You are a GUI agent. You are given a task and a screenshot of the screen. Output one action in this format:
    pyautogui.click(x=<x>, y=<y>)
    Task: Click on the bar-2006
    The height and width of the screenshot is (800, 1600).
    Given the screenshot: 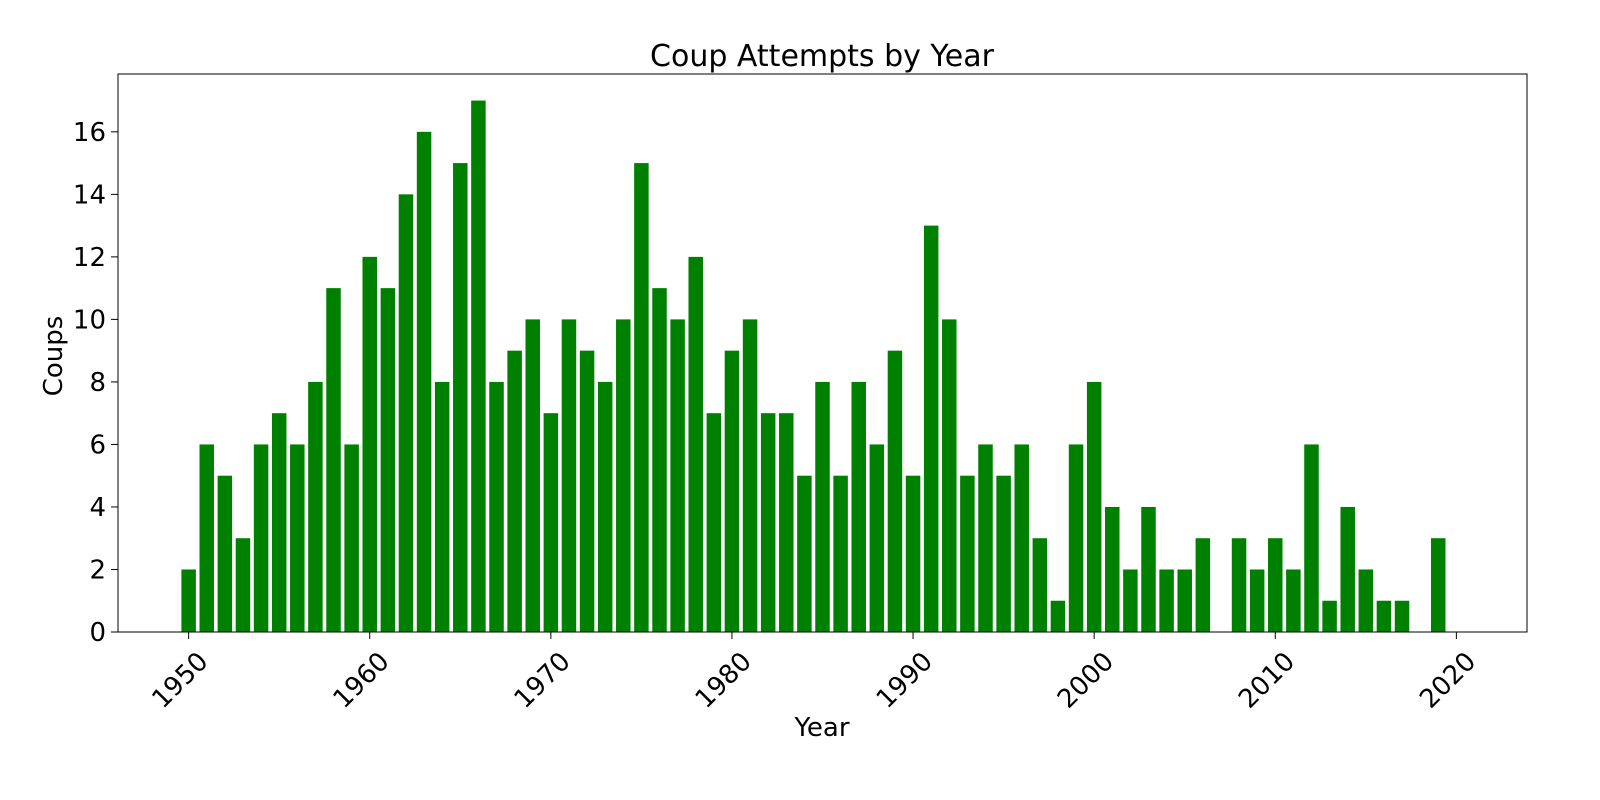 What is the action you would take?
    pyautogui.click(x=1203, y=585)
    